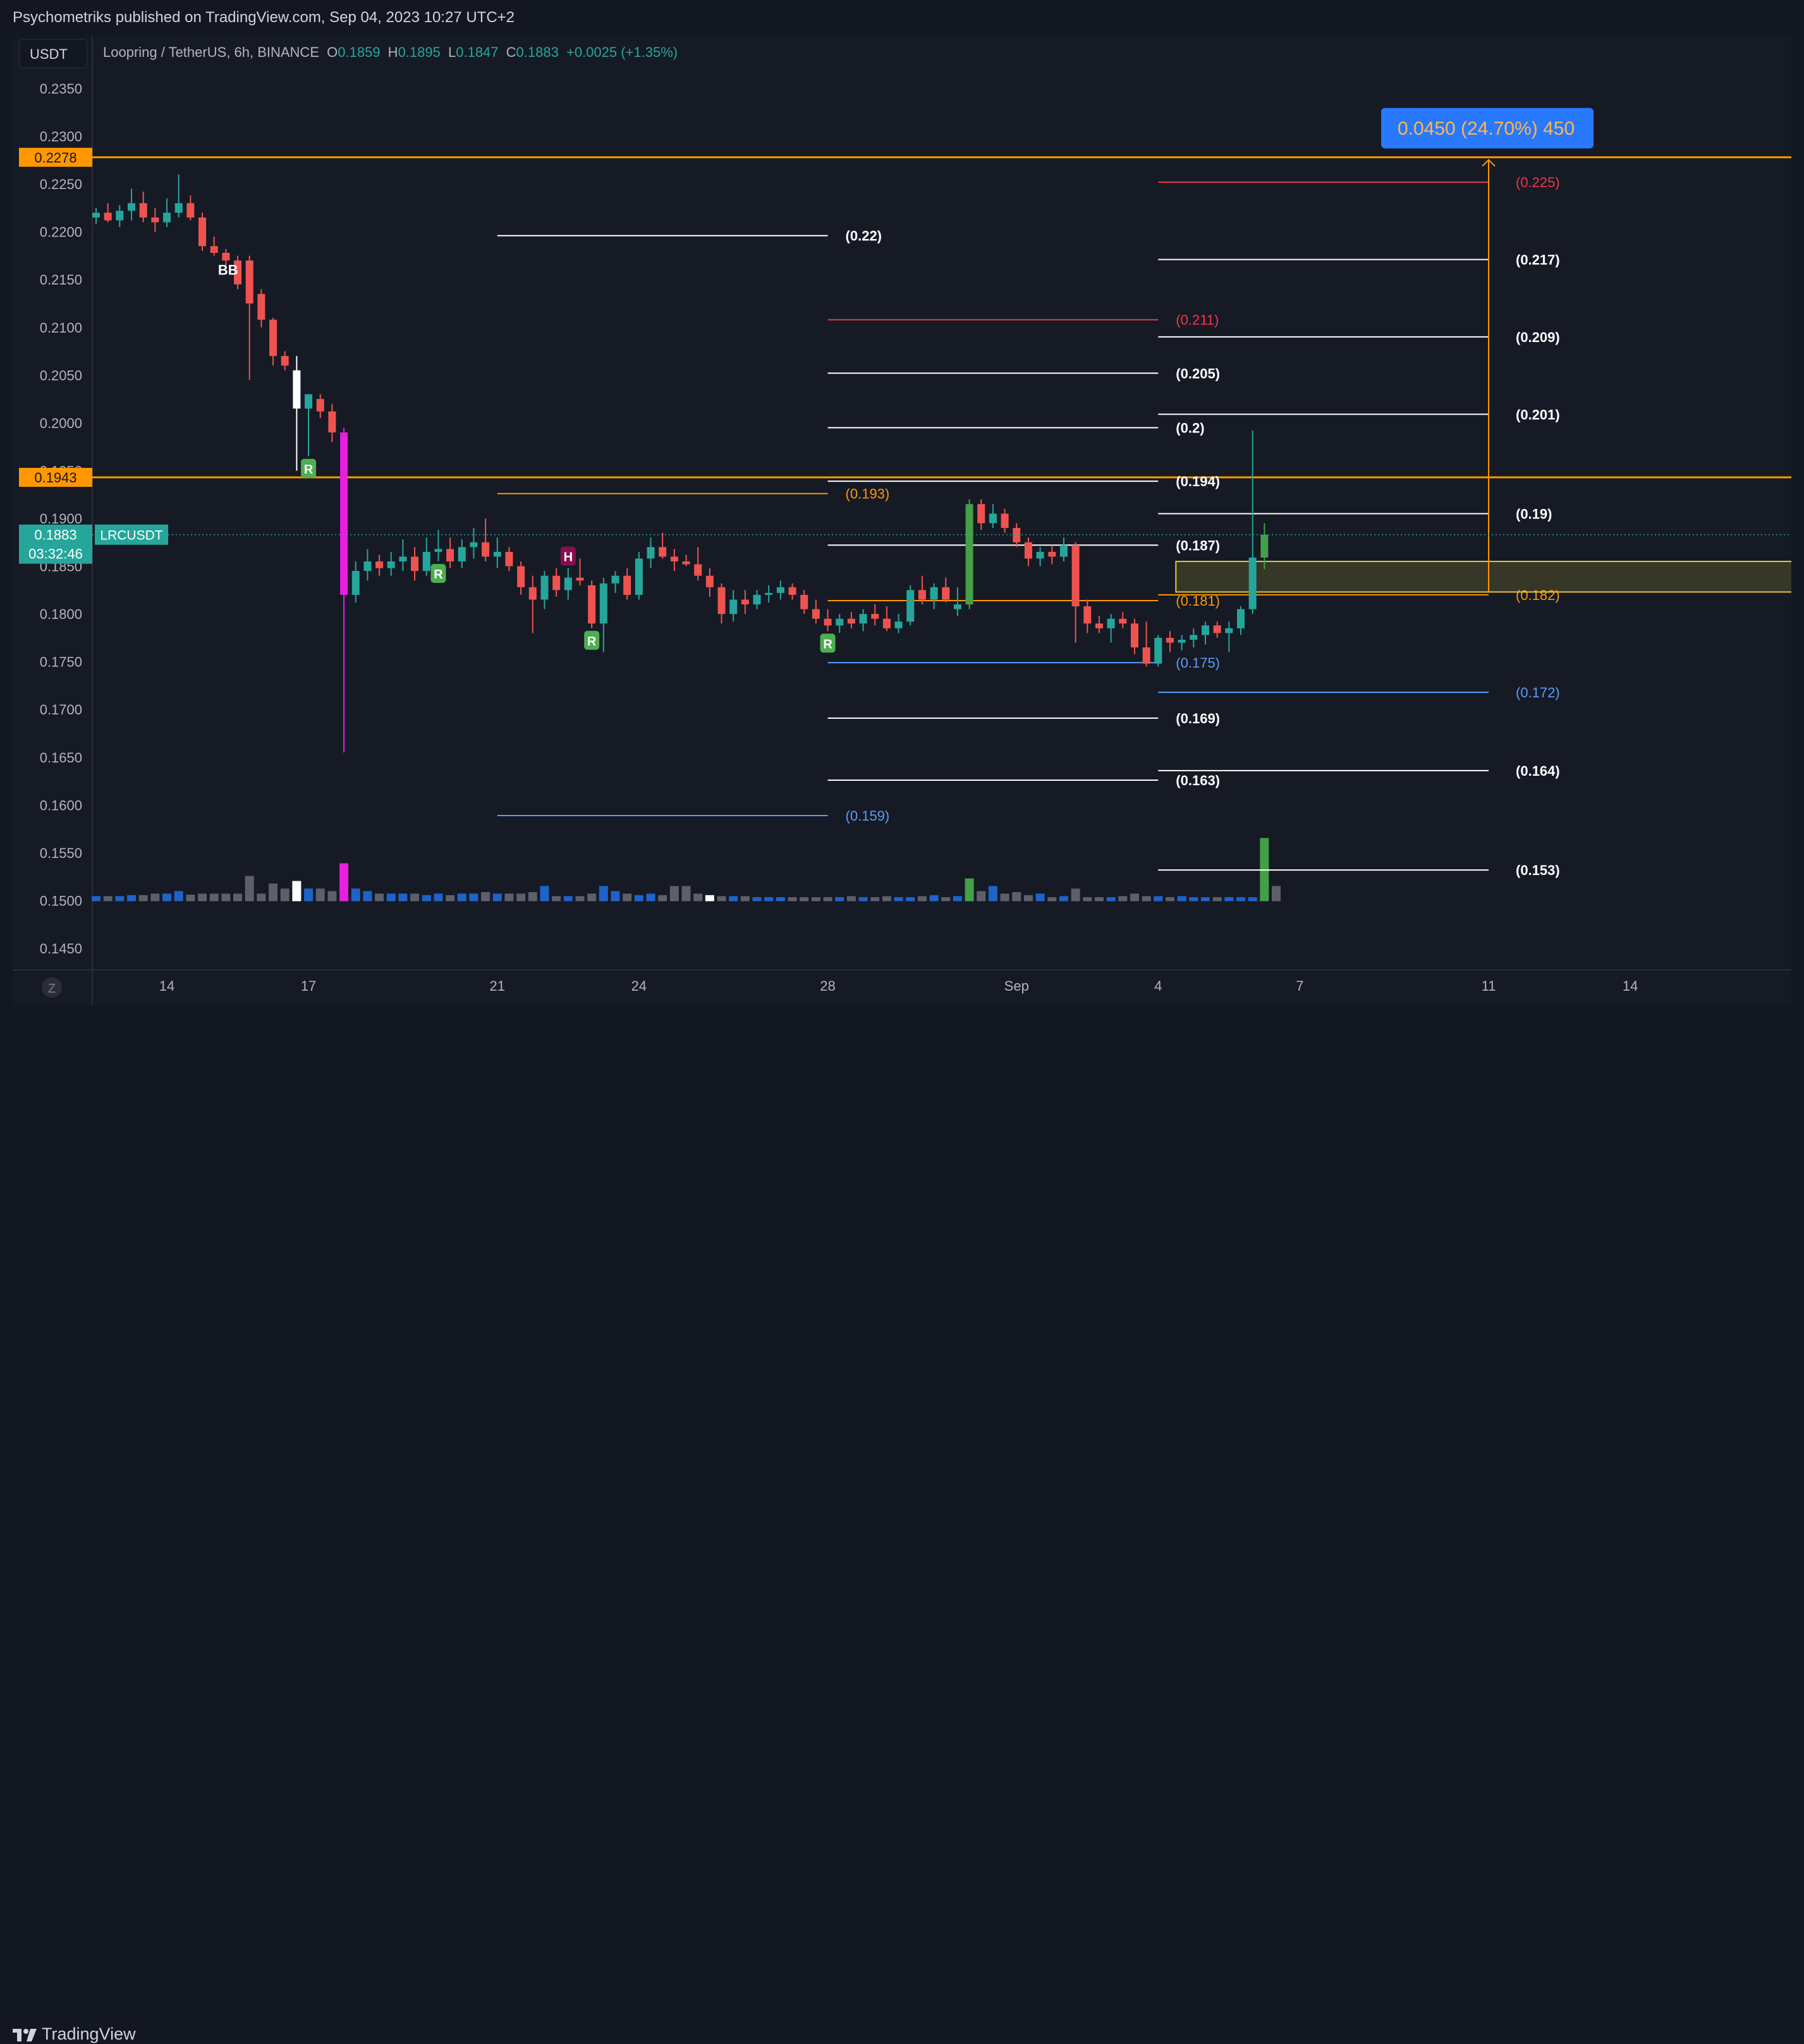 The height and width of the screenshot is (2044, 1804). Describe the element at coordinates (61, 853) in the screenshot. I see `price-axis-tick: 0.1550` at that location.